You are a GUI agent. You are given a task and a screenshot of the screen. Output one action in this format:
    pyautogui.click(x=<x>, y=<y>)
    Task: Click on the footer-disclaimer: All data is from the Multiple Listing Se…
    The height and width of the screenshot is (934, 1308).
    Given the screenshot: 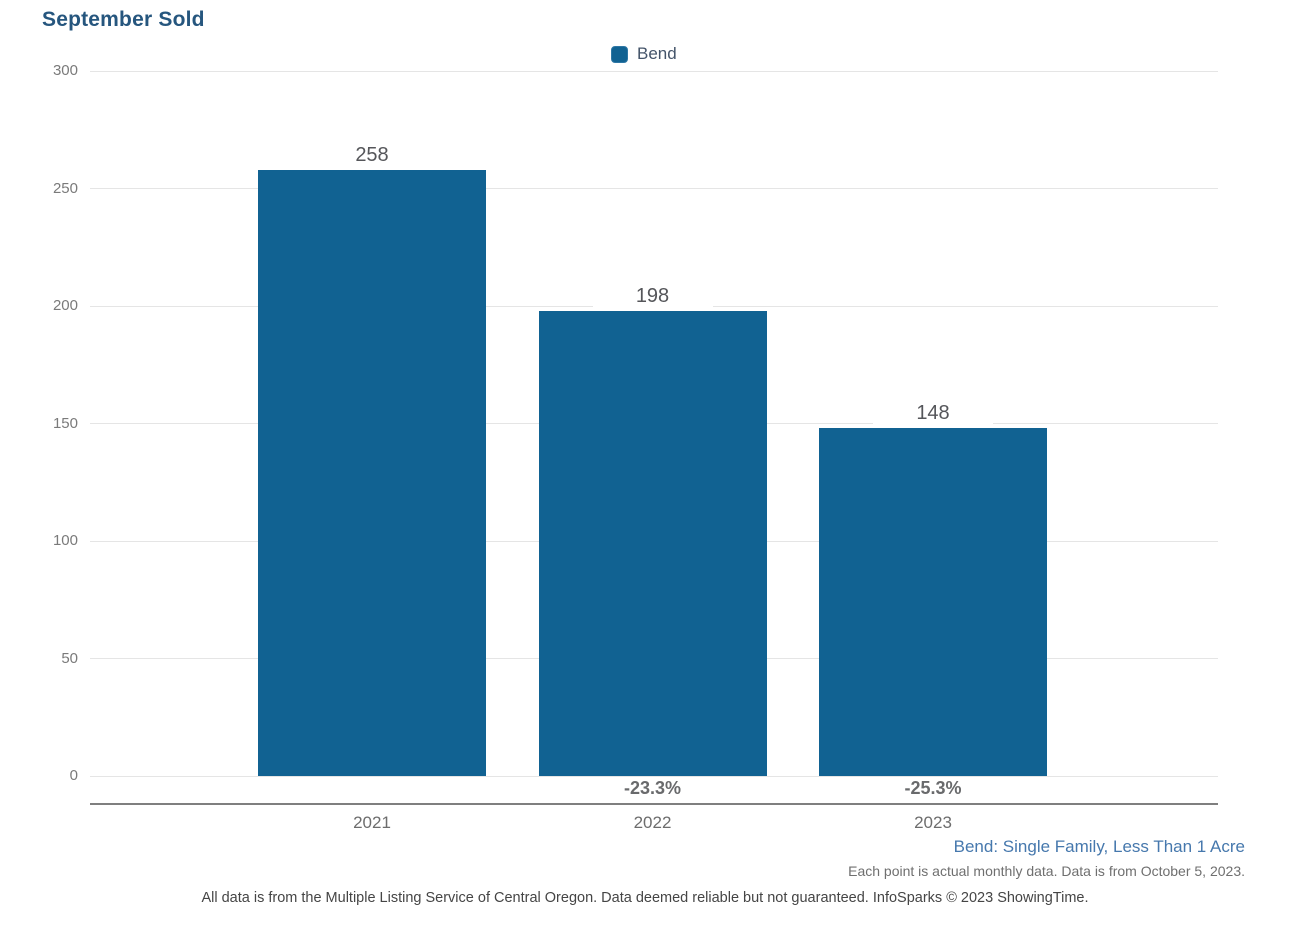 What is the action you would take?
    pyautogui.click(x=645, y=898)
    